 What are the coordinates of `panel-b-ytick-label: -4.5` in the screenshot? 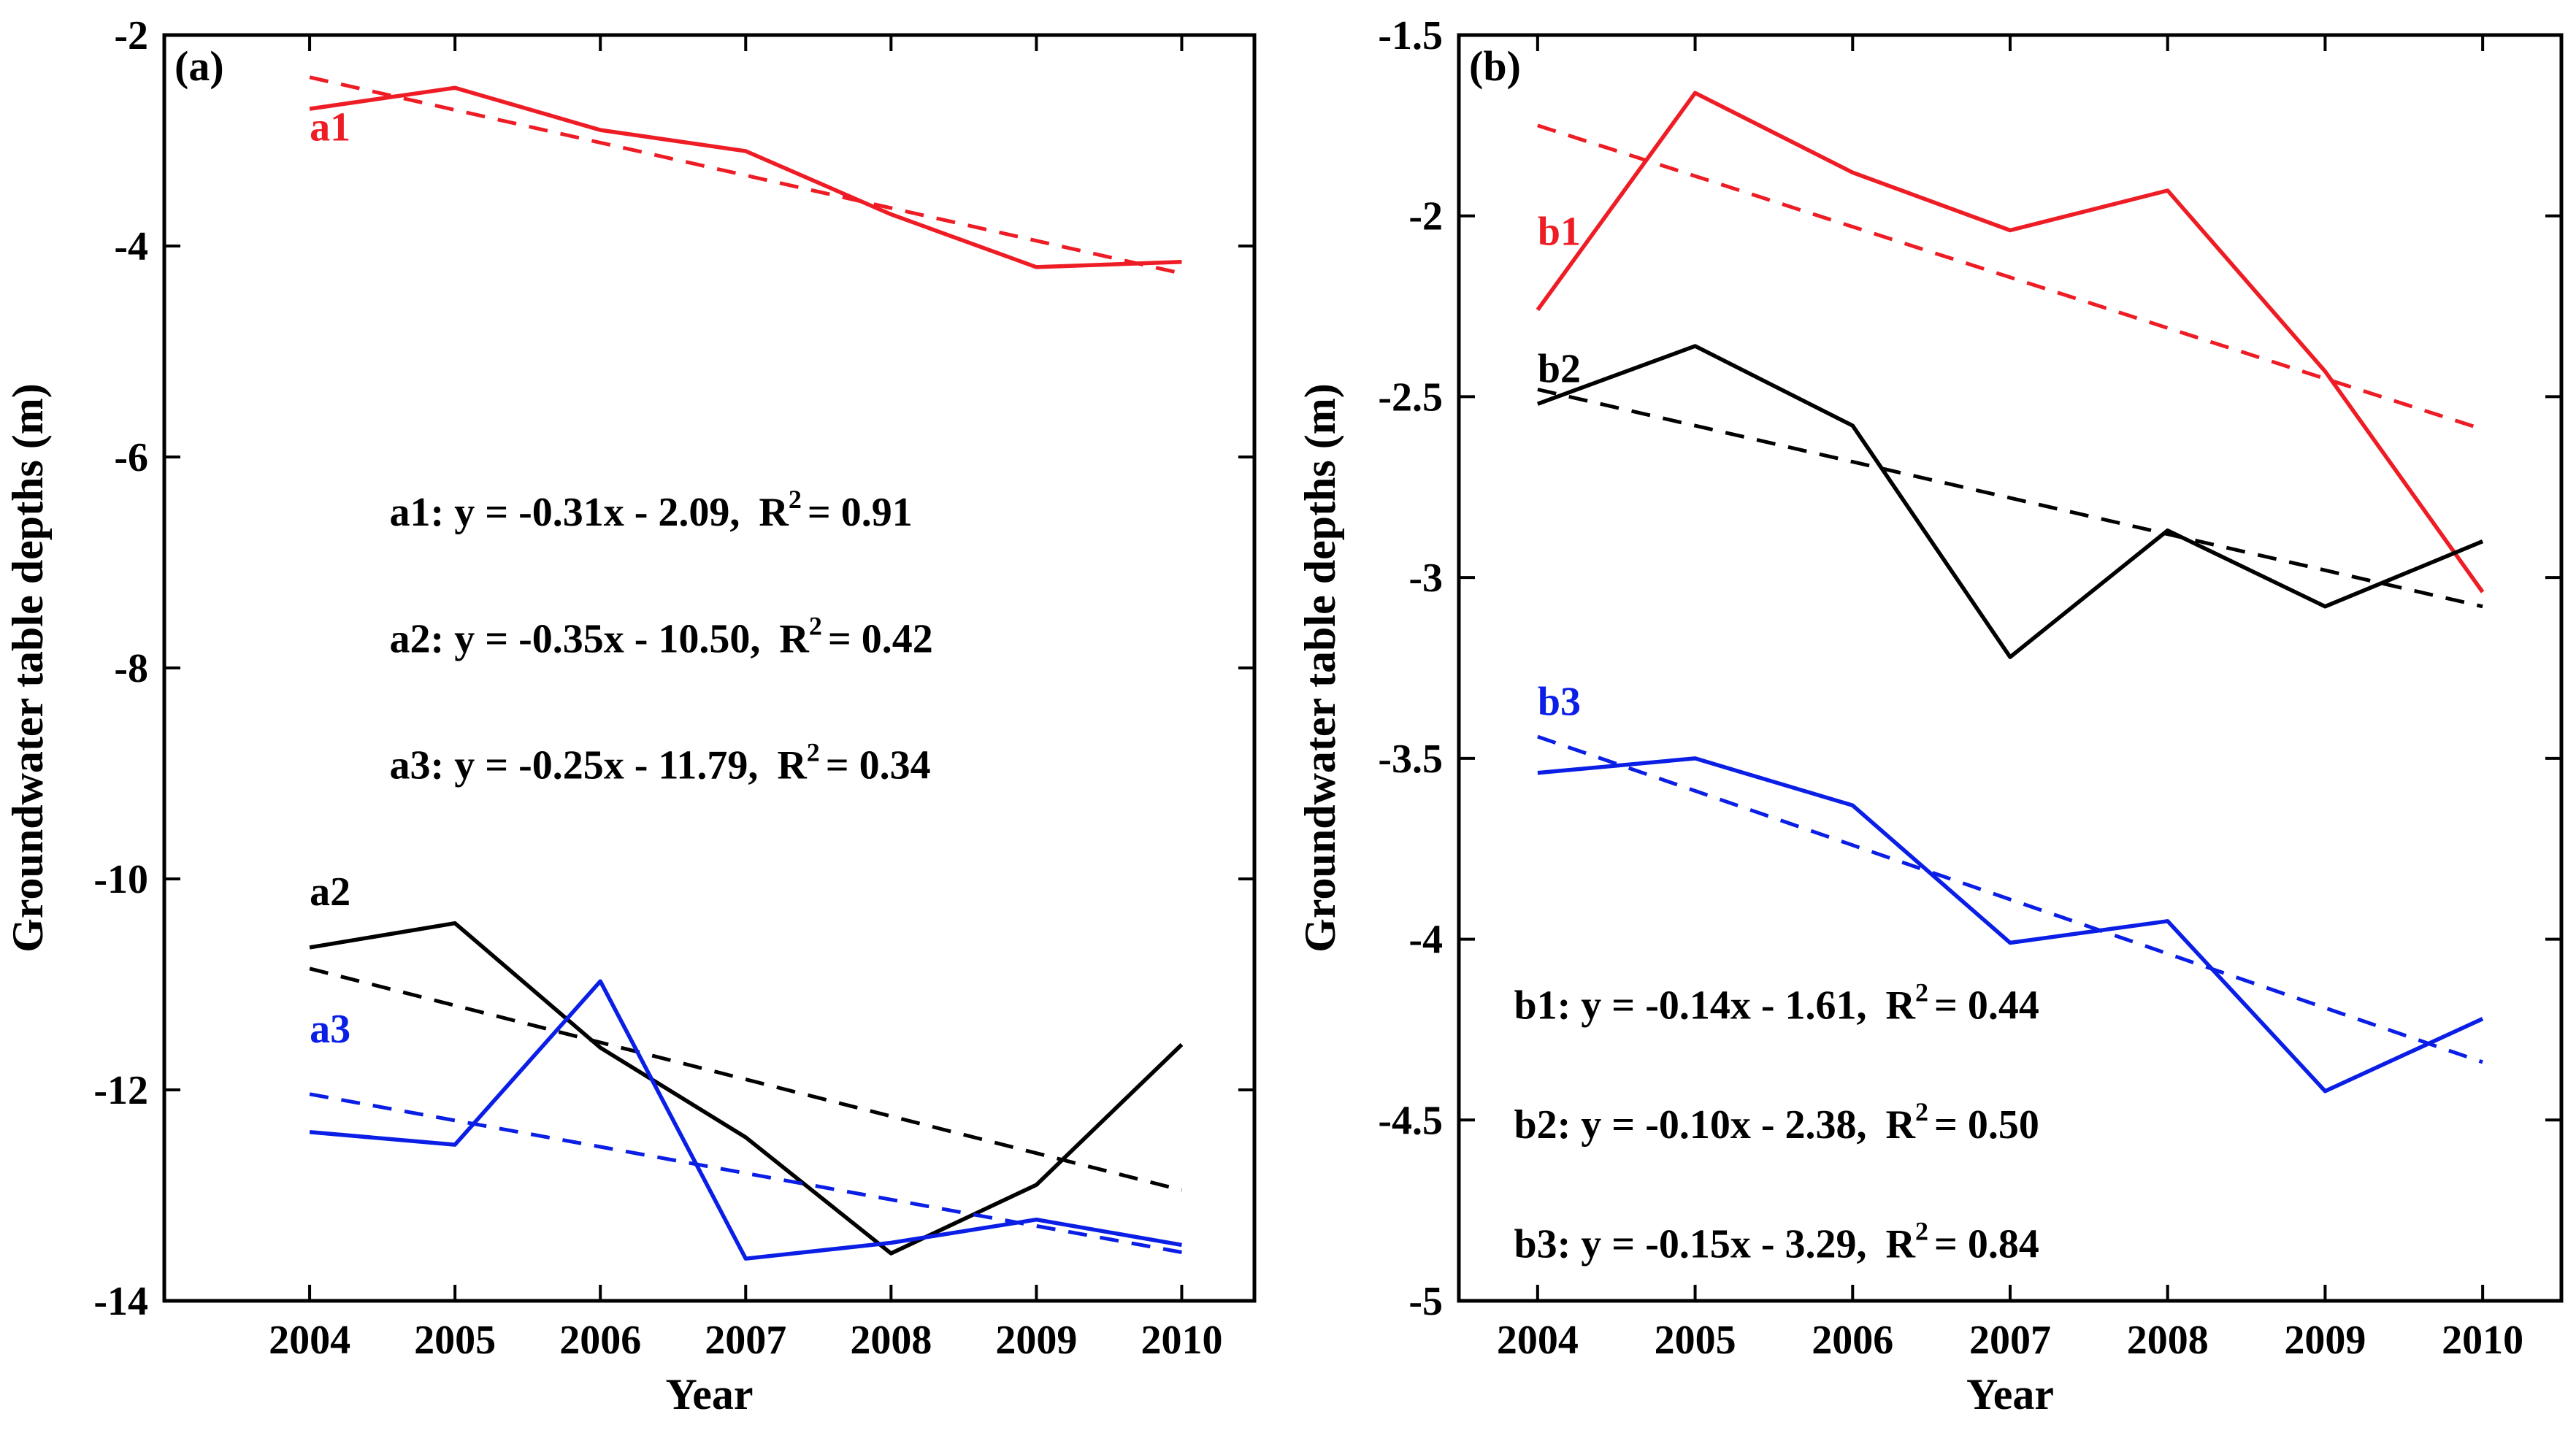 It's located at (1410, 1120).